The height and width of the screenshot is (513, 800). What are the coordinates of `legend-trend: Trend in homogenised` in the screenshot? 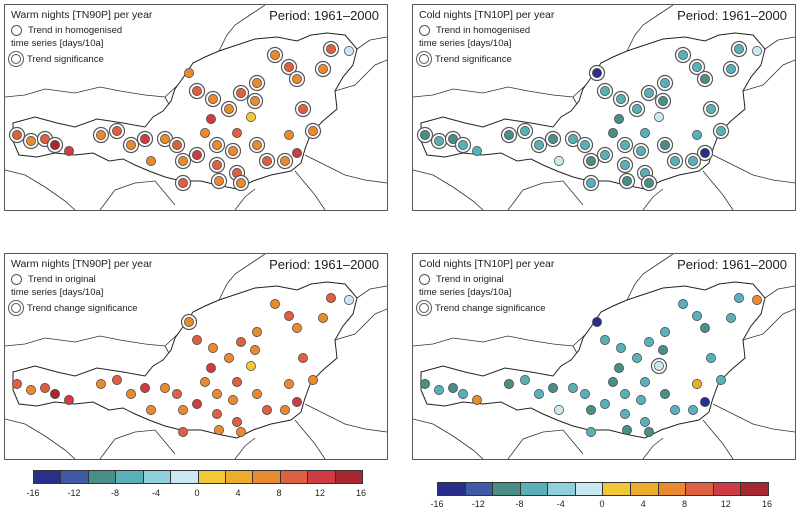 It's located at (66, 30).